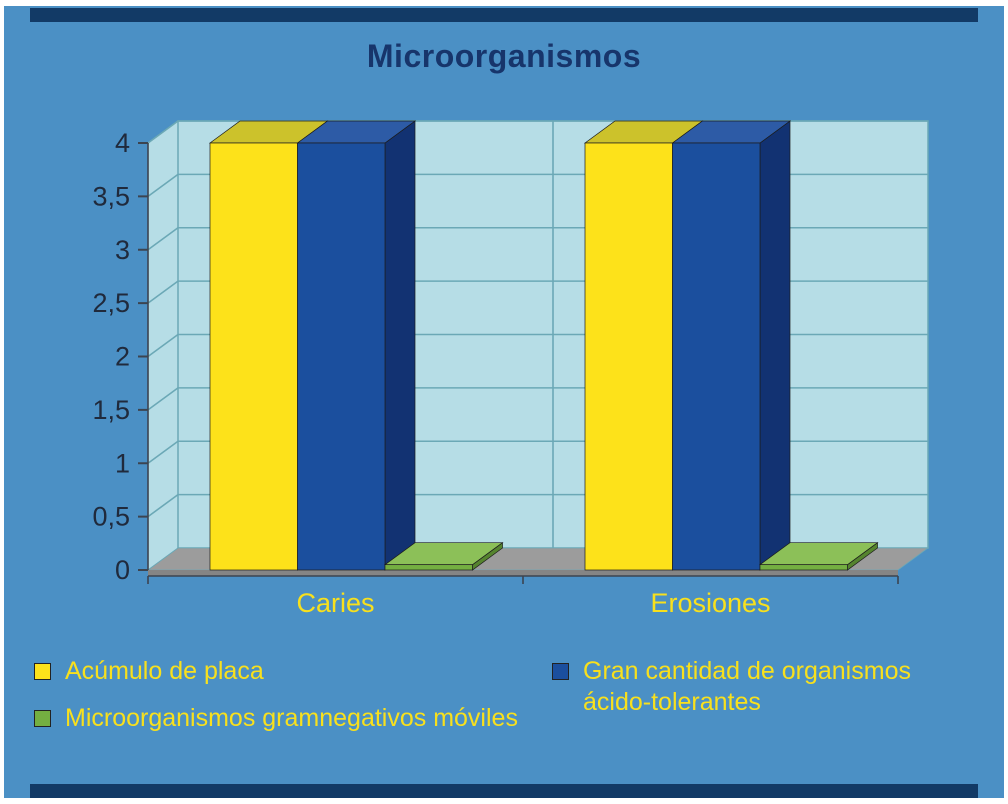 Image resolution: width=1008 pixels, height=804 pixels. What do you see at coordinates (710, 603) in the screenshot?
I see `category-label: Erosiones` at bounding box center [710, 603].